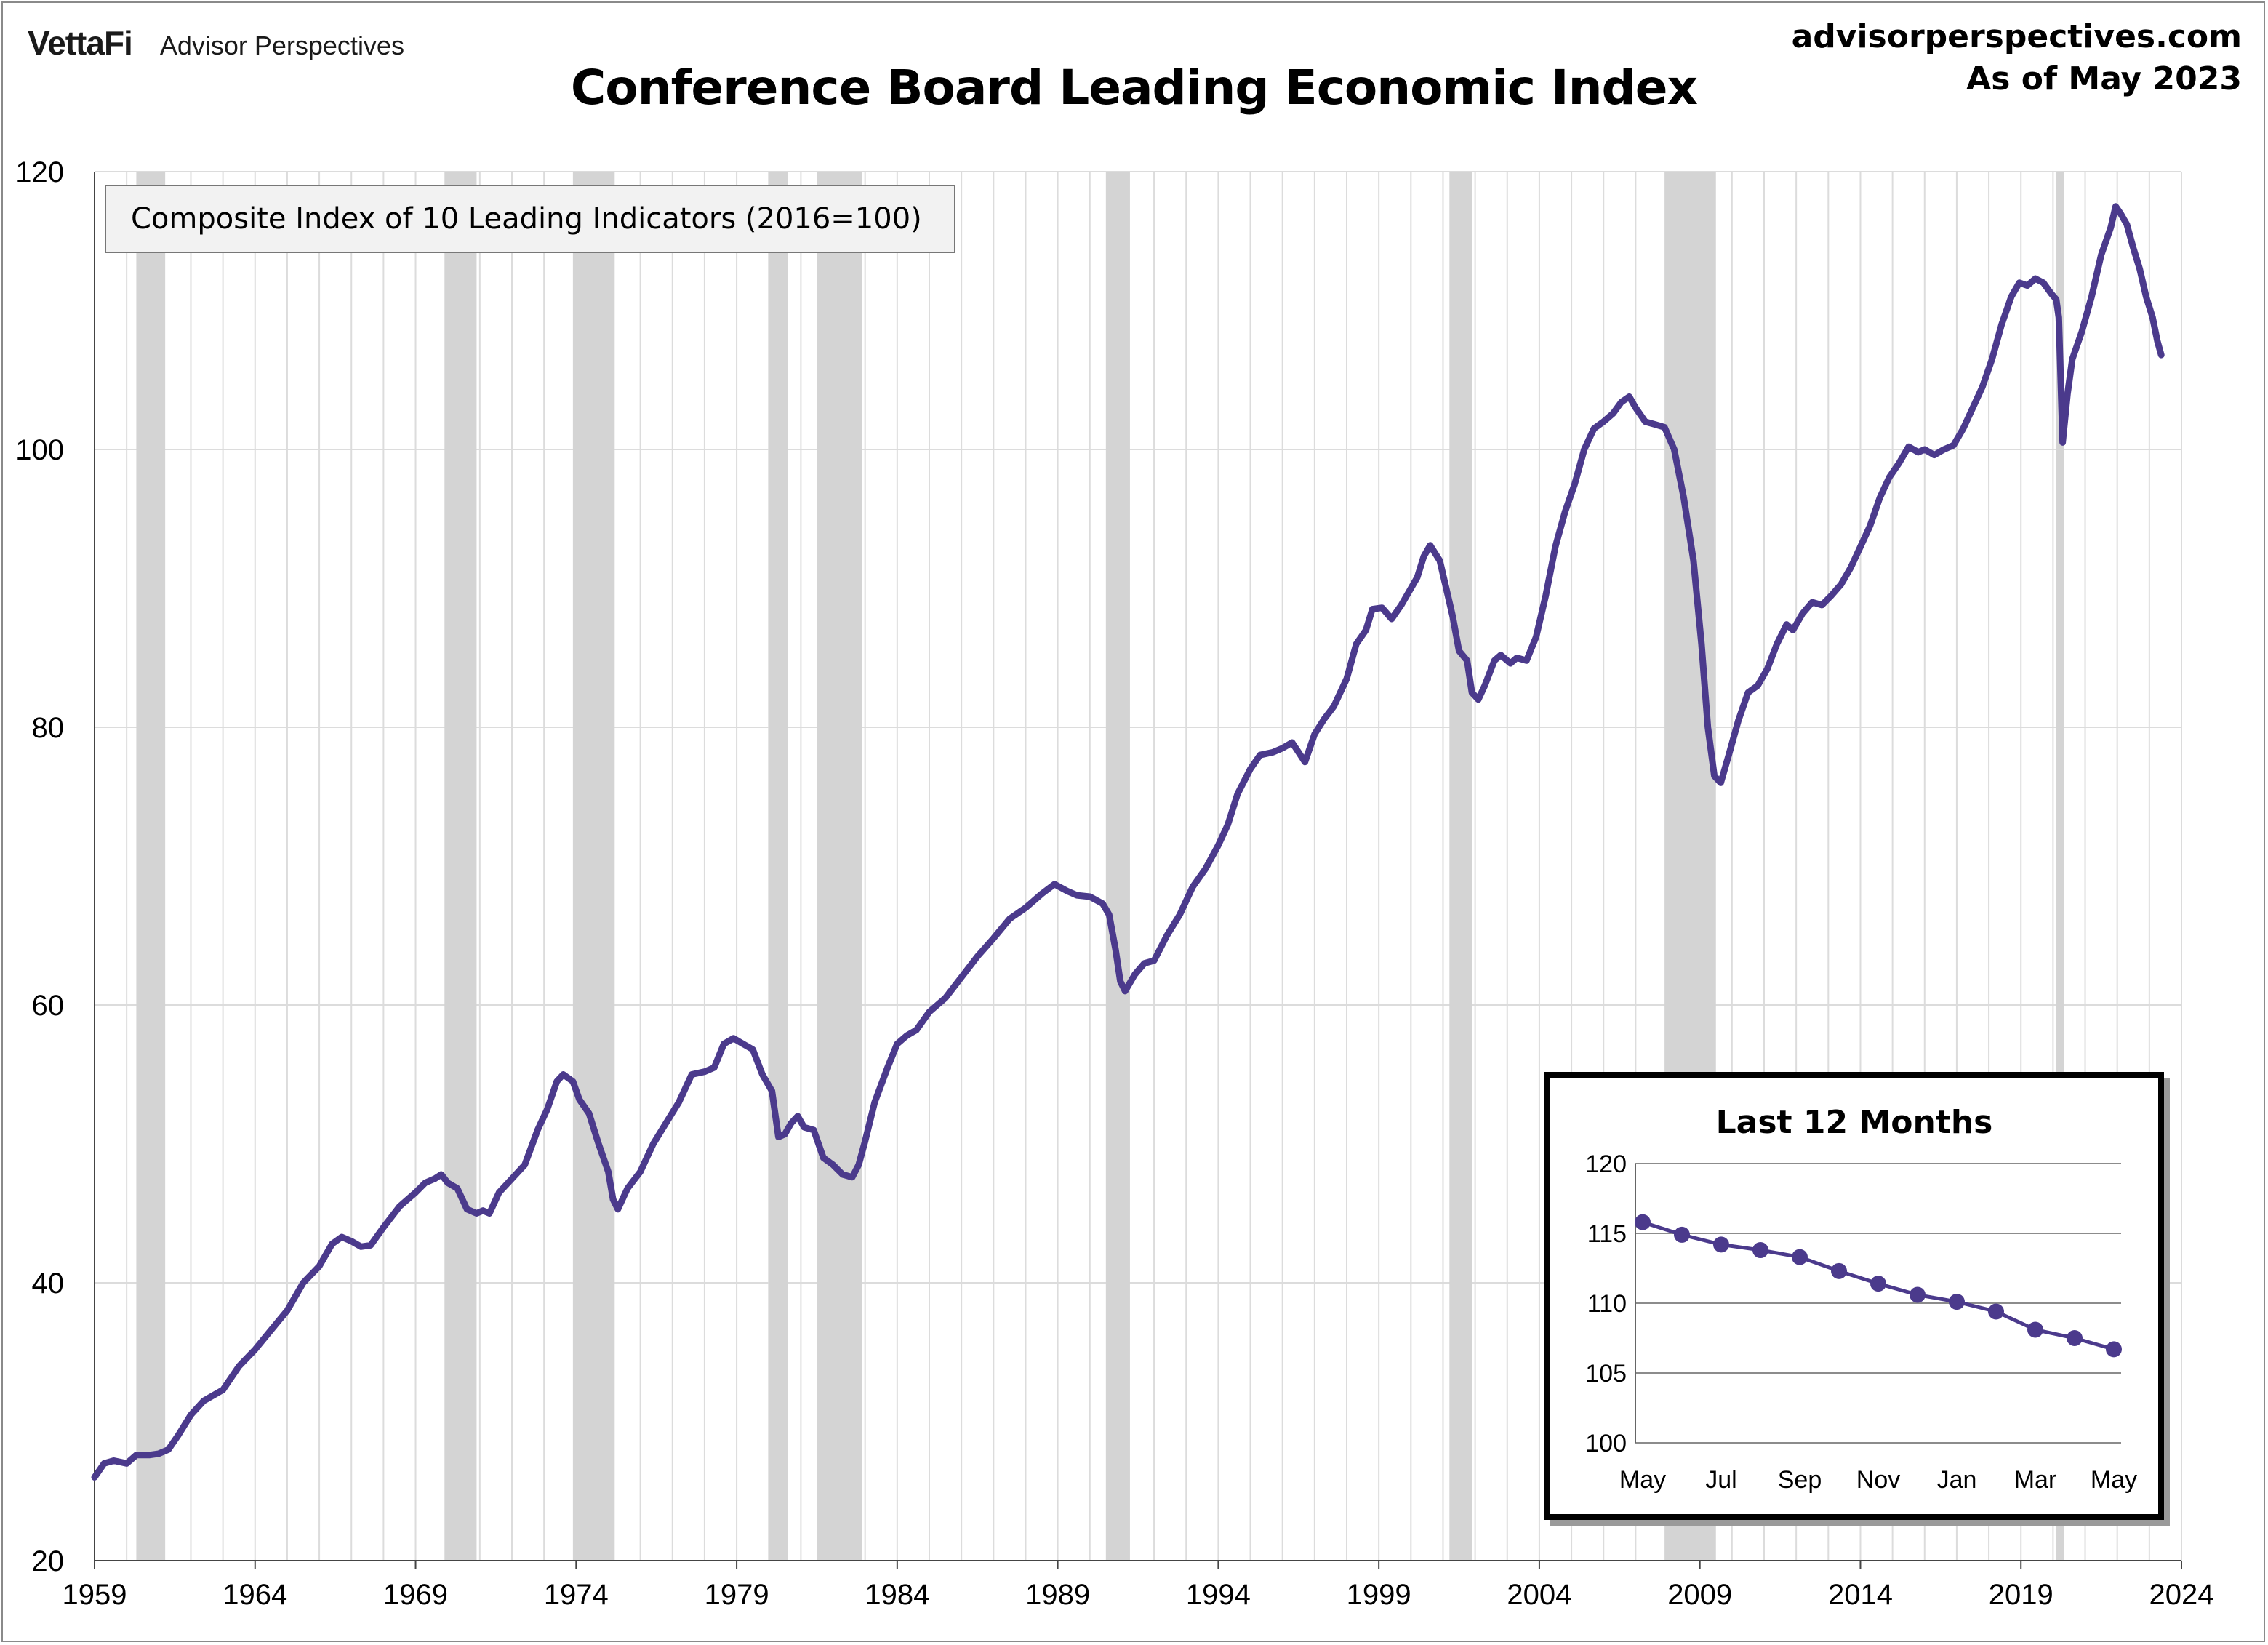  Describe the element at coordinates (1606, 1443) in the screenshot. I see `inset-y-tick-label: 100` at that location.